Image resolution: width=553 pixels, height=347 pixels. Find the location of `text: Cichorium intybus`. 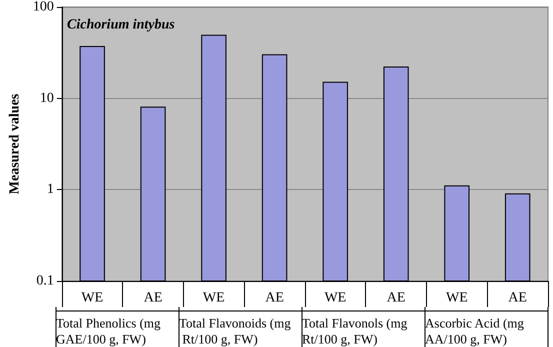

text: Cichorium intybus is located at coordinates (121, 25).